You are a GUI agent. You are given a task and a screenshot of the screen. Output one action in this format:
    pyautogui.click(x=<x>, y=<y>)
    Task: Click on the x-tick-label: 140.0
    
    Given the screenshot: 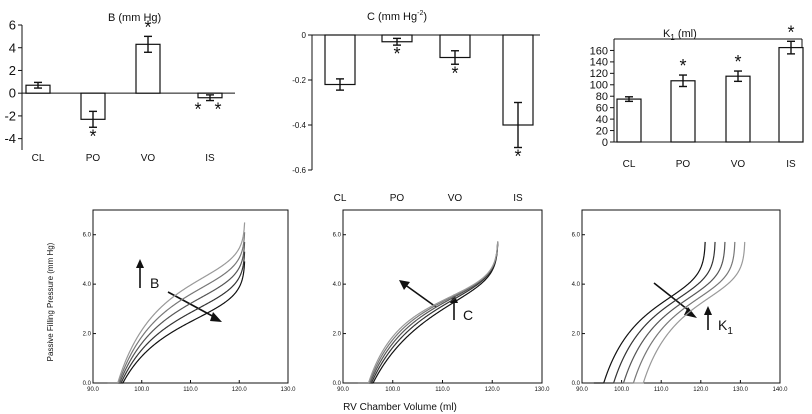 What is the action you would take?
    pyautogui.click(x=780, y=390)
    